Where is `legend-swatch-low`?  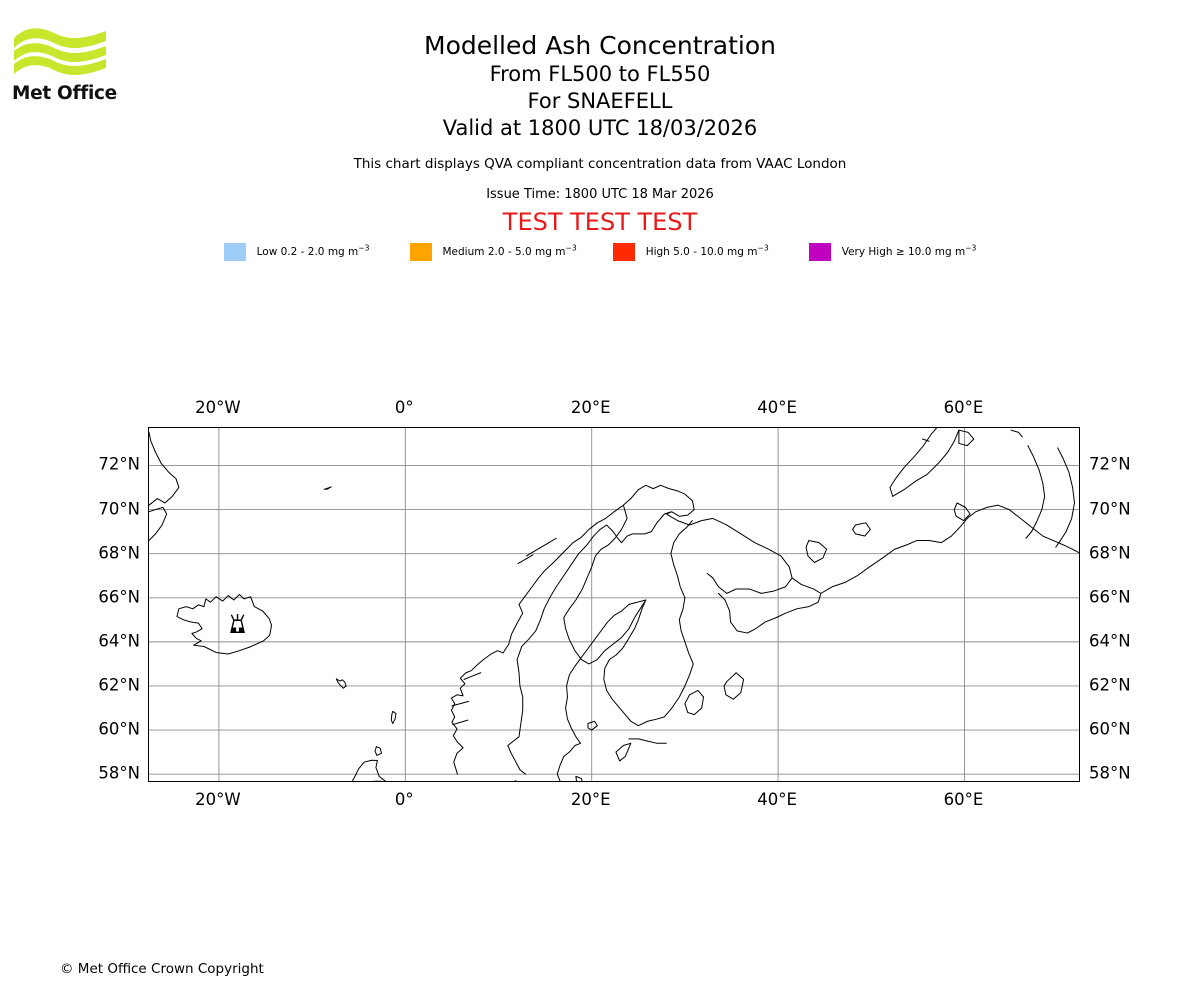
legend-swatch-low is located at coordinates (234, 252).